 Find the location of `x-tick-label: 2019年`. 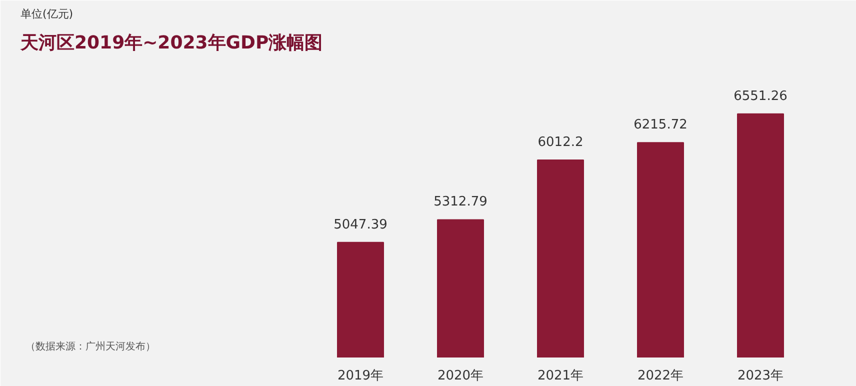

x-tick-label: 2019年 is located at coordinates (360, 376).